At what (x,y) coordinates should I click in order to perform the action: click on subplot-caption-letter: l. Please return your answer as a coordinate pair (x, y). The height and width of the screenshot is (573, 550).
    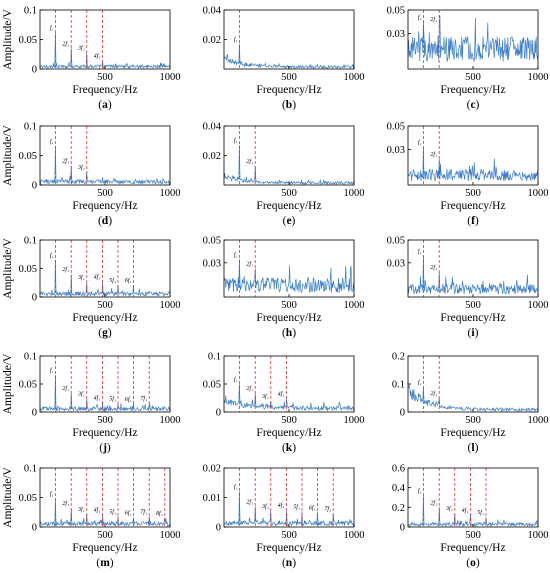
    Looking at the image, I should click on (472, 448).